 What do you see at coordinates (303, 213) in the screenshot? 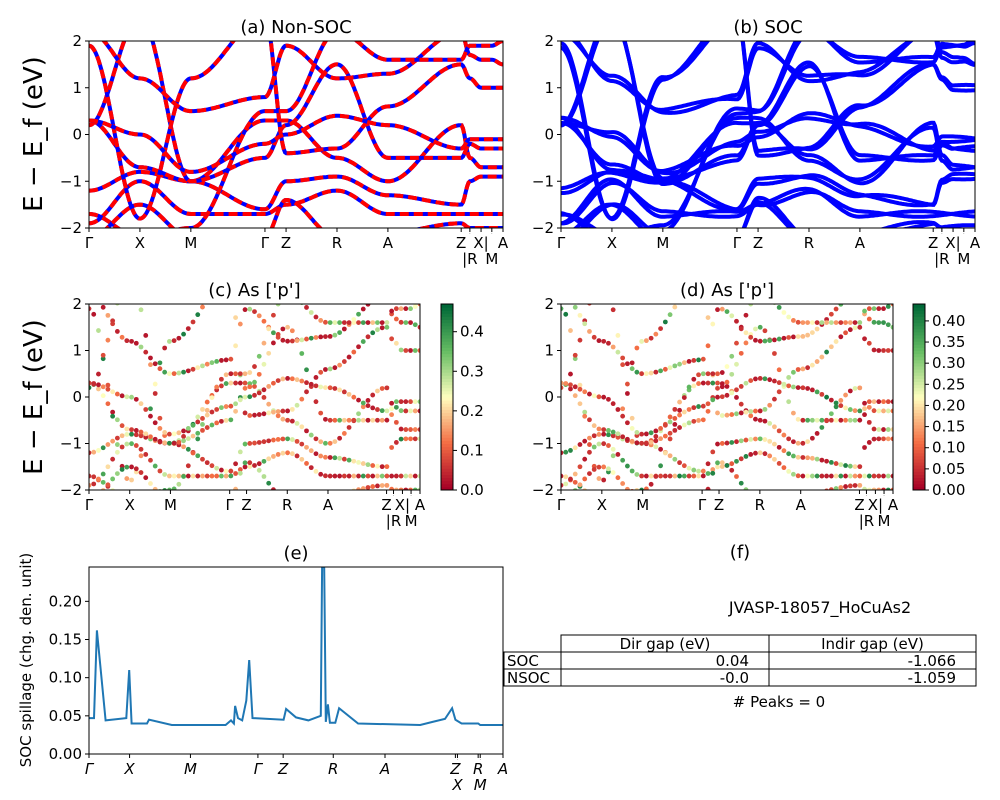
I see `band-line` at bounding box center [303, 213].